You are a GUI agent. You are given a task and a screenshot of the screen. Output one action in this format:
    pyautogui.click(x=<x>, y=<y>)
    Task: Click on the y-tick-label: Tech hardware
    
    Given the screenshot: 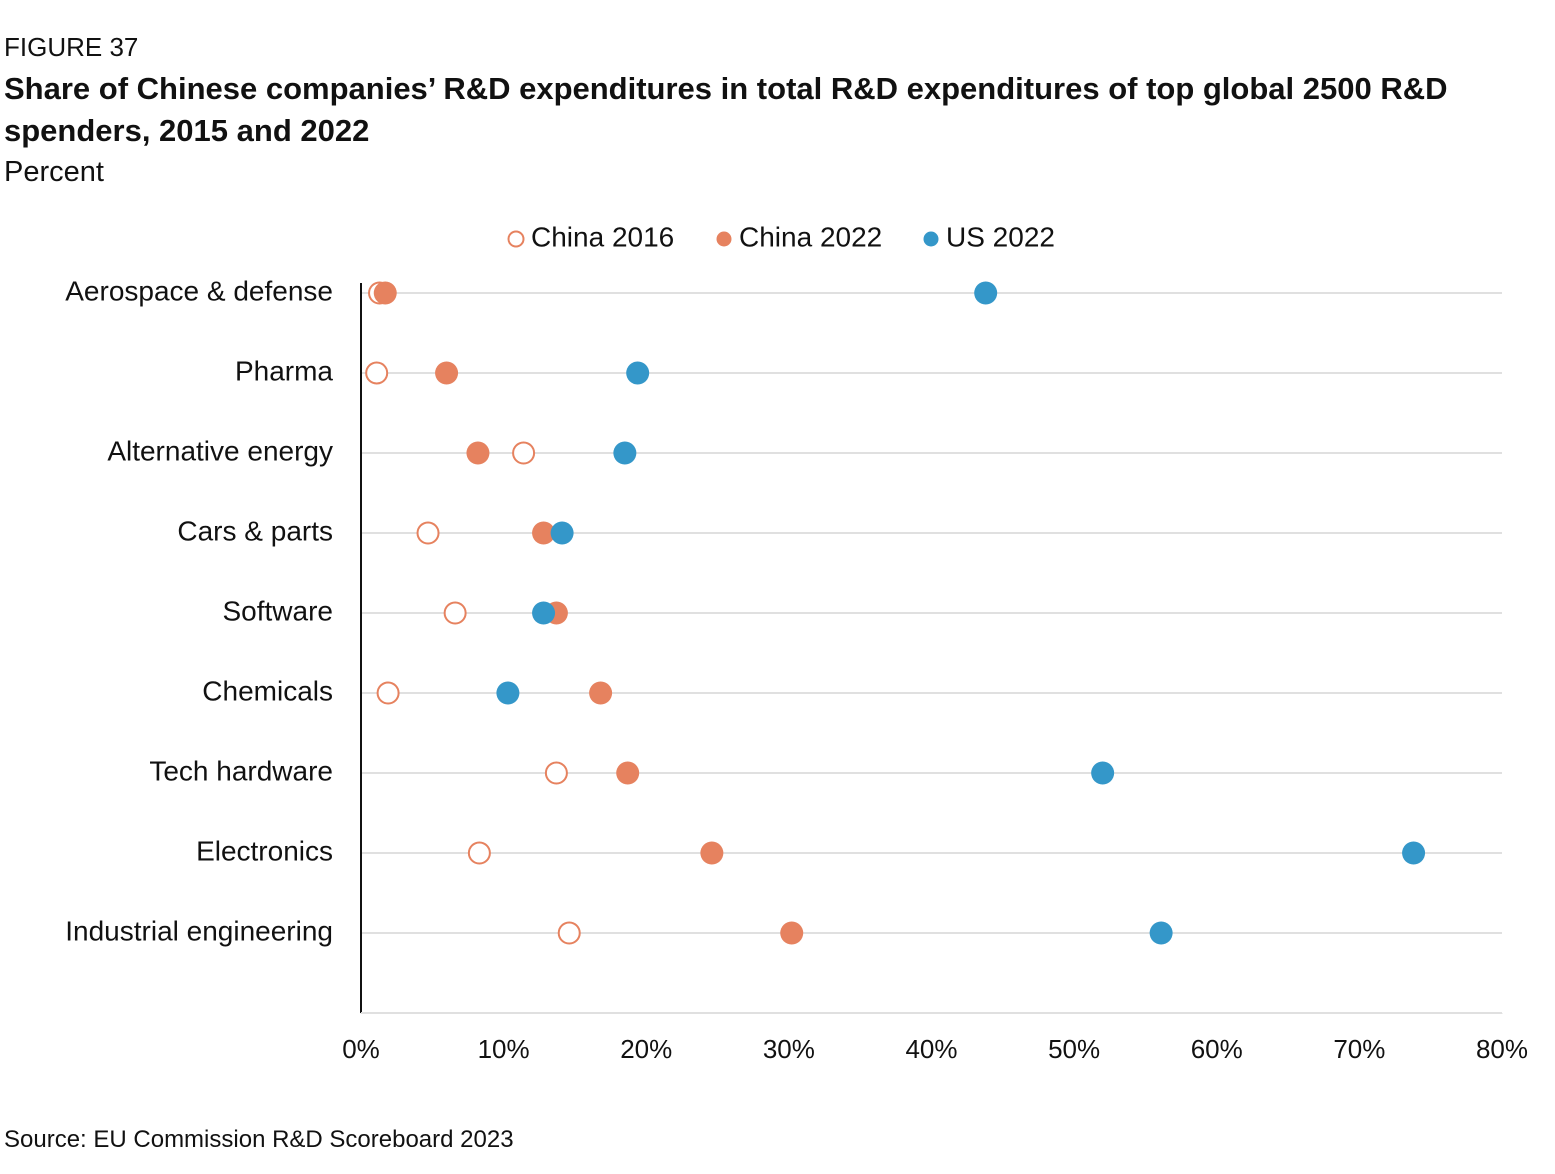 What is the action you would take?
    pyautogui.click(x=241, y=770)
    